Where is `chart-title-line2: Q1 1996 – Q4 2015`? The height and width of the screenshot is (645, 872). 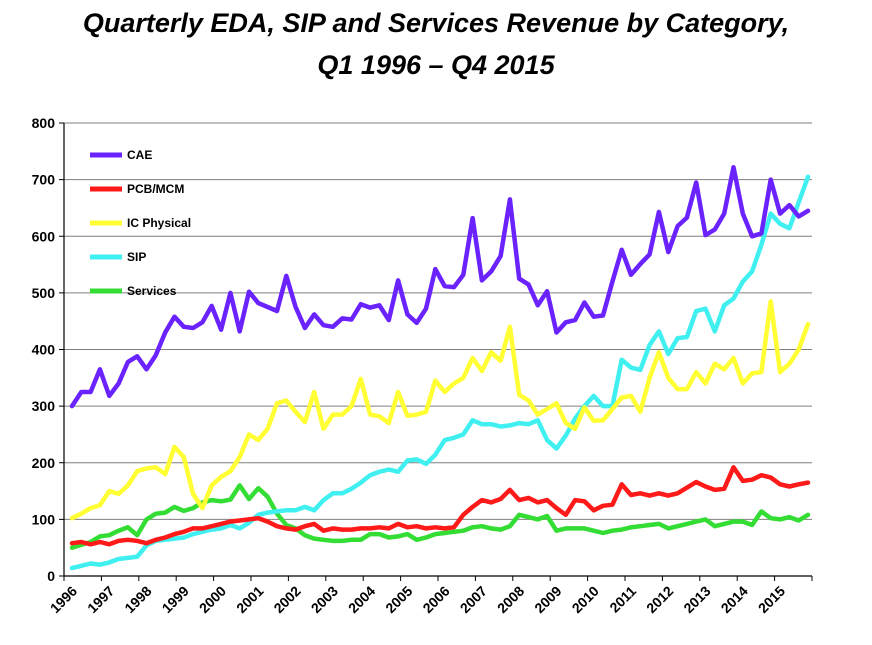 chart-title-line2: Q1 1996 – Q4 2015 is located at coordinates (436, 65).